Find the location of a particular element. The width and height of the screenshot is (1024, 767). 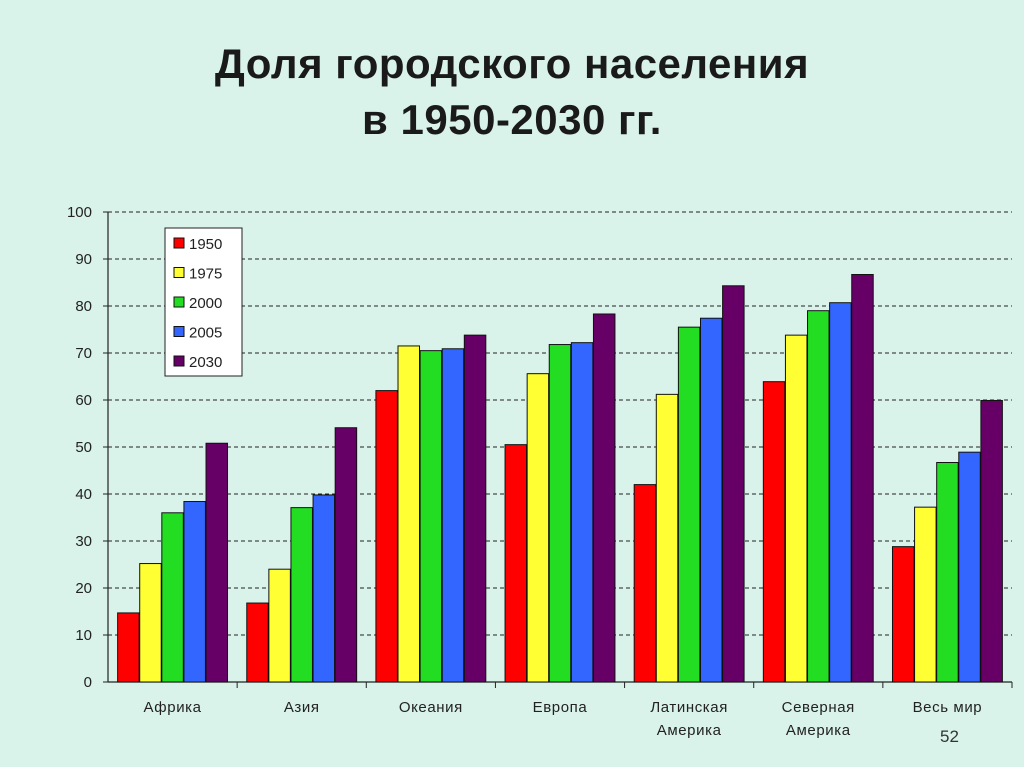

page-number: 52 is located at coordinates (949, 736).